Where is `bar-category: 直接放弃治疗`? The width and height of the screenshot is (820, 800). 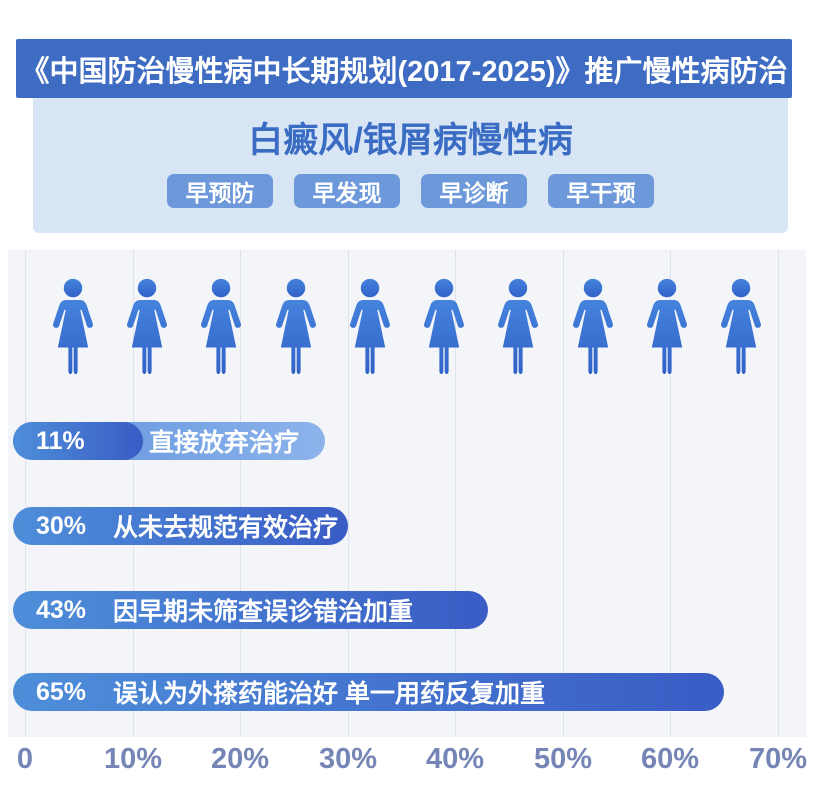 bar-category: 直接放弃治疗 is located at coordinates (223, 443).